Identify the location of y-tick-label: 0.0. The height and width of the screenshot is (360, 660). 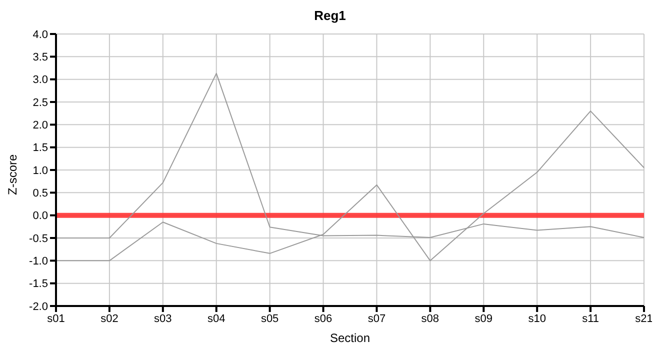
(40, 216).